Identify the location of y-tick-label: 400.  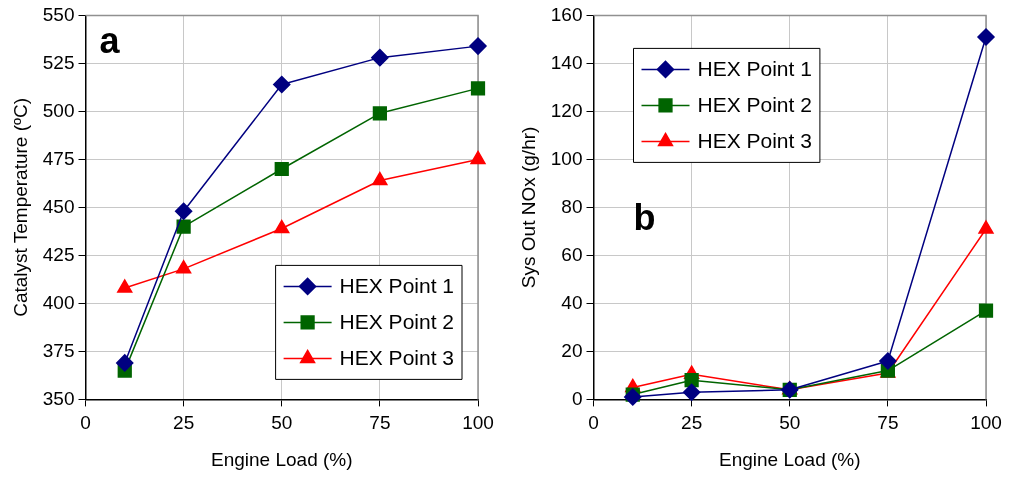
(58, 302).